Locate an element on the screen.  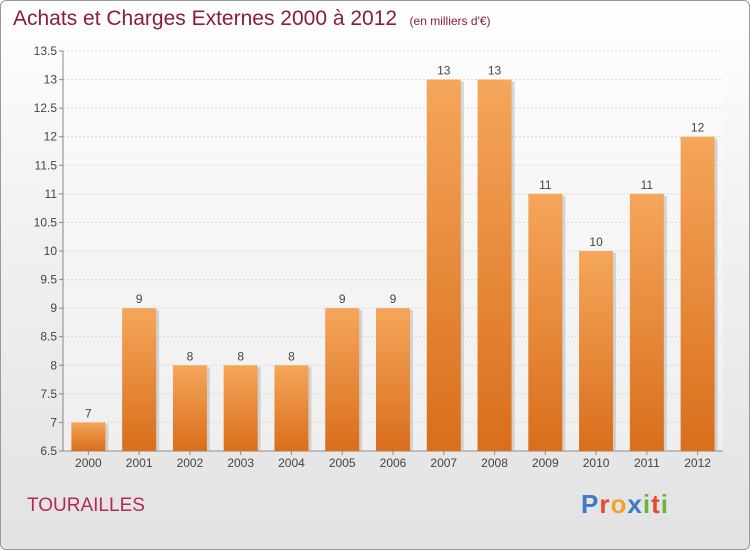
chart-subtitle: (en milliers d'€) is located at coordinates (450, 21).